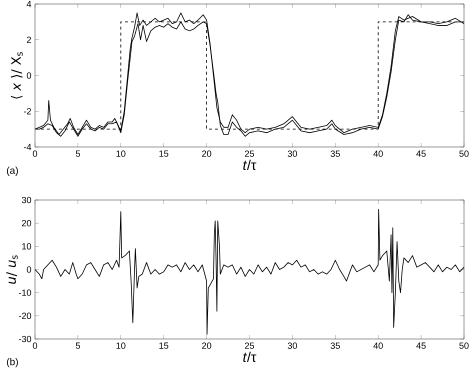  Describe the element at coordinates (29, 4) in the screenshot. I see `y-tick-label: 4` at that location.